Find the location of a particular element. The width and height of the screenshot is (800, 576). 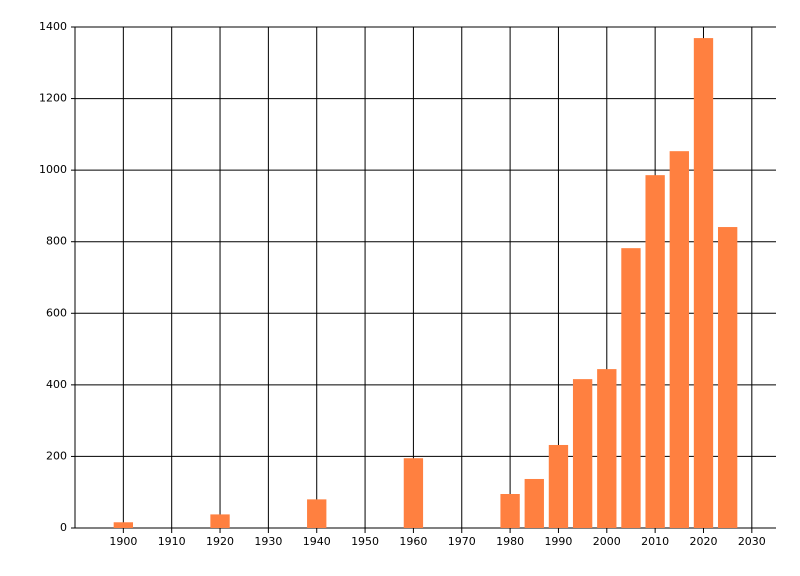

x-tick-label: 1980 is located at coordinates (510, 541).